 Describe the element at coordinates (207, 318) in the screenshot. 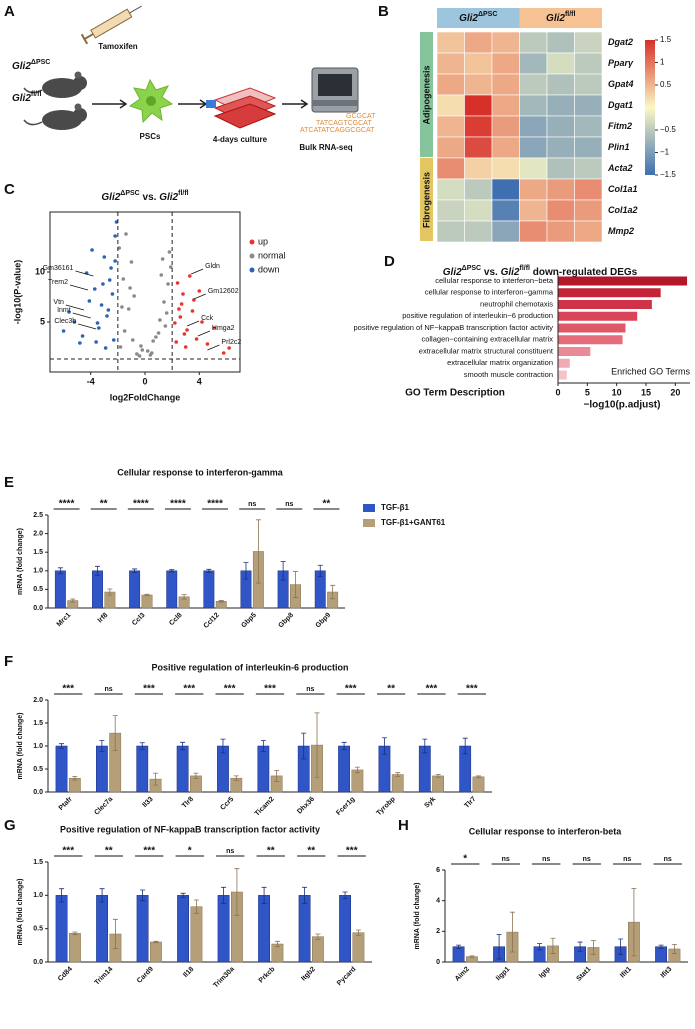

I see `annotation: Cck` at that location.